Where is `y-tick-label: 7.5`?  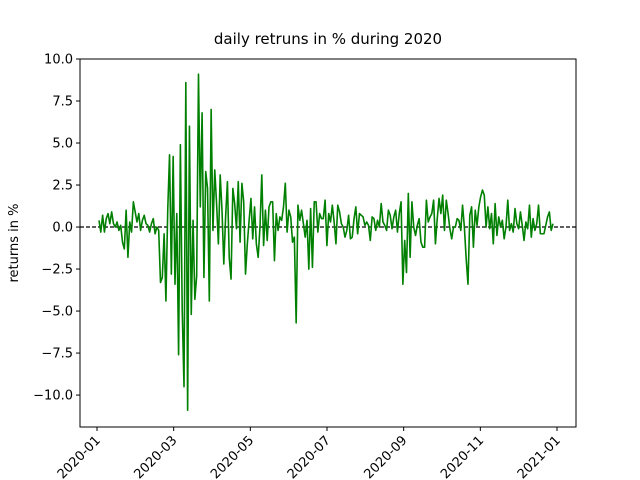
y-tick-label: 7.5 is located at coordinates (62, 102).